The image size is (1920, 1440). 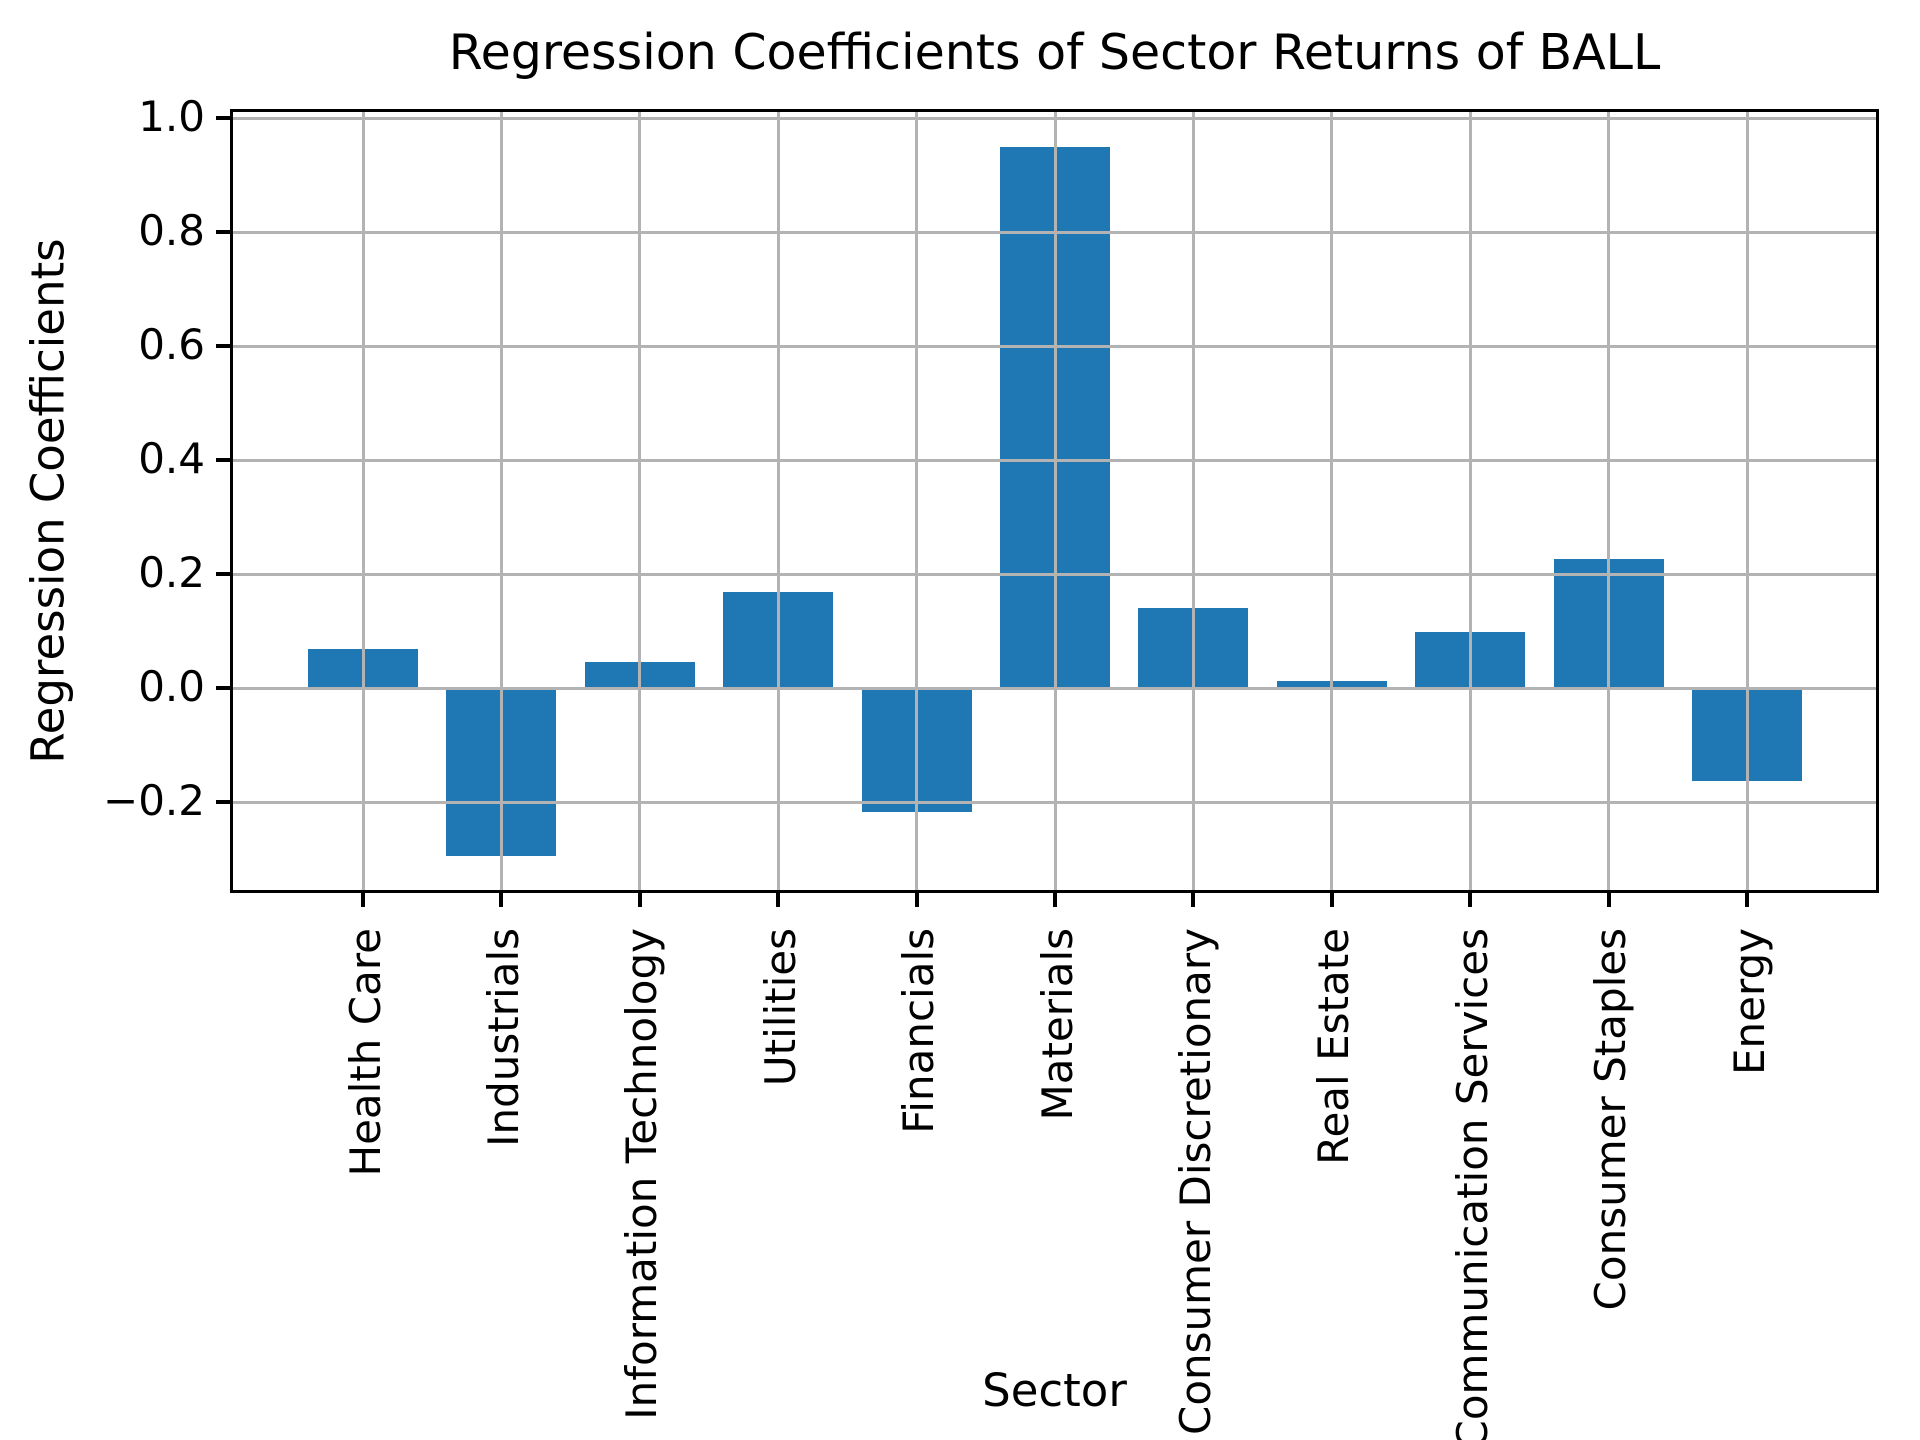 I want to click on y-tick-label: 0.6, so click(x=171, y=345).